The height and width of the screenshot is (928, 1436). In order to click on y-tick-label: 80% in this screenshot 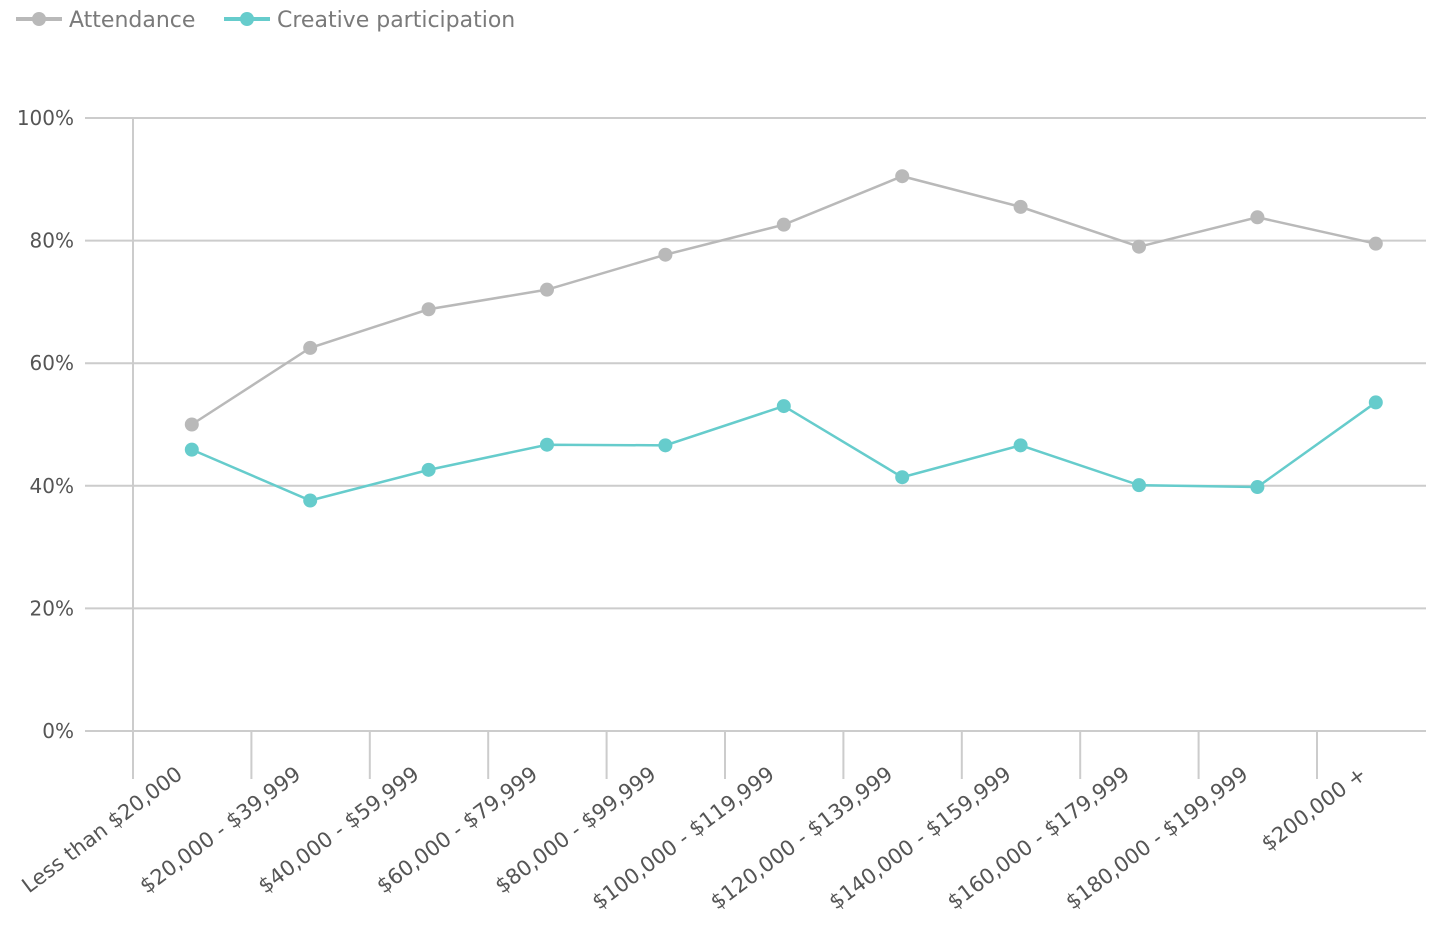, I will do `click(52, 241)`.